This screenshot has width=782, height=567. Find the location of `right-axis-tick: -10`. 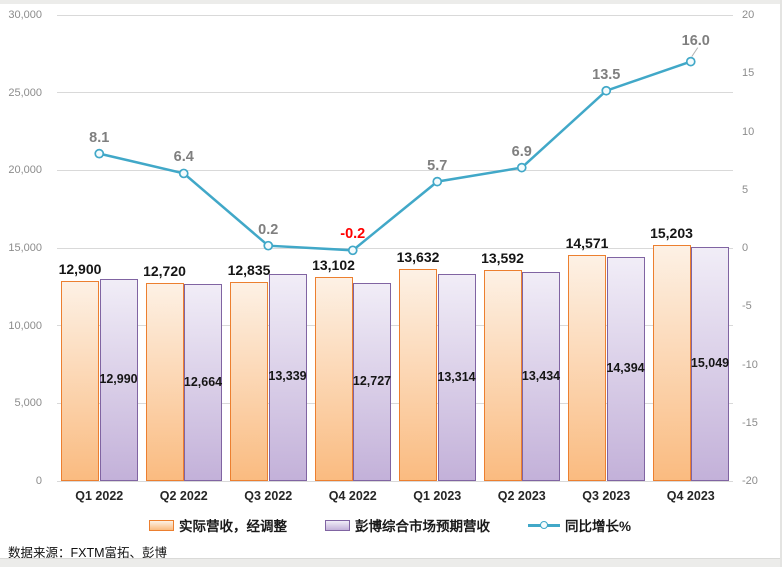

right-axis-tick: -10 is located at coordinates (750, 364).